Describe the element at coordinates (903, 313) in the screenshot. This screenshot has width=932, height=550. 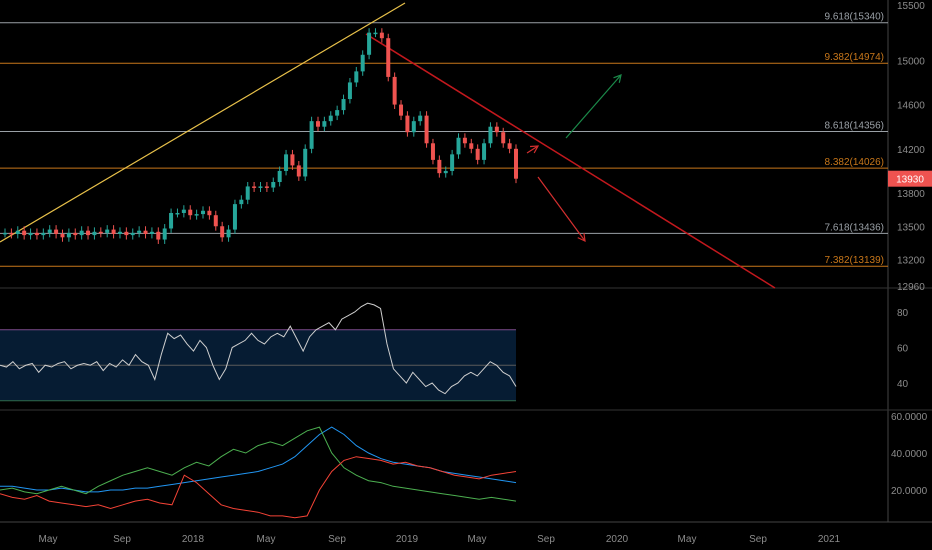
I see `oscillator-tick-label: 80` at that location.